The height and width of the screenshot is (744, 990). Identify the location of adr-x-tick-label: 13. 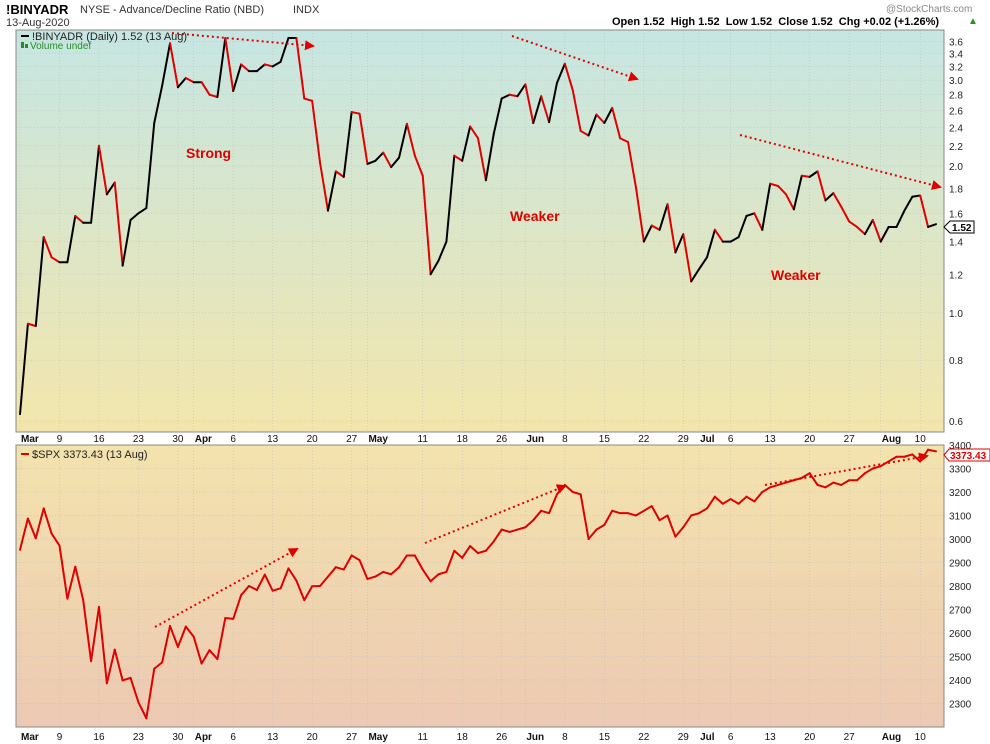
(273, 439).